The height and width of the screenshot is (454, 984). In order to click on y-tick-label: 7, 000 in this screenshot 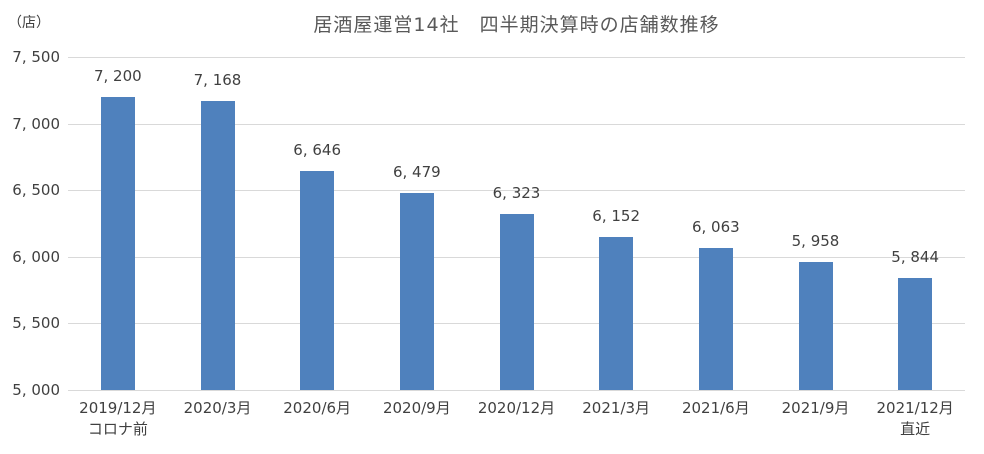, I will do `click(36, 123)`.